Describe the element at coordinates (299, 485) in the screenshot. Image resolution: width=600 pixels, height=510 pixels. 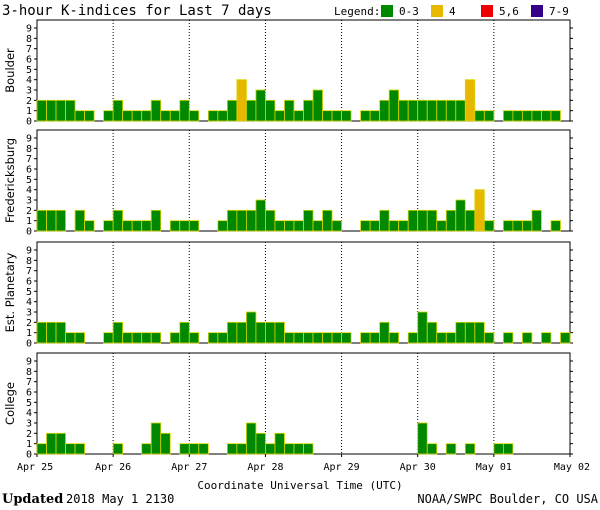
I see `x-axis-label: Coordinate Universal Time (UTC)` at that location.